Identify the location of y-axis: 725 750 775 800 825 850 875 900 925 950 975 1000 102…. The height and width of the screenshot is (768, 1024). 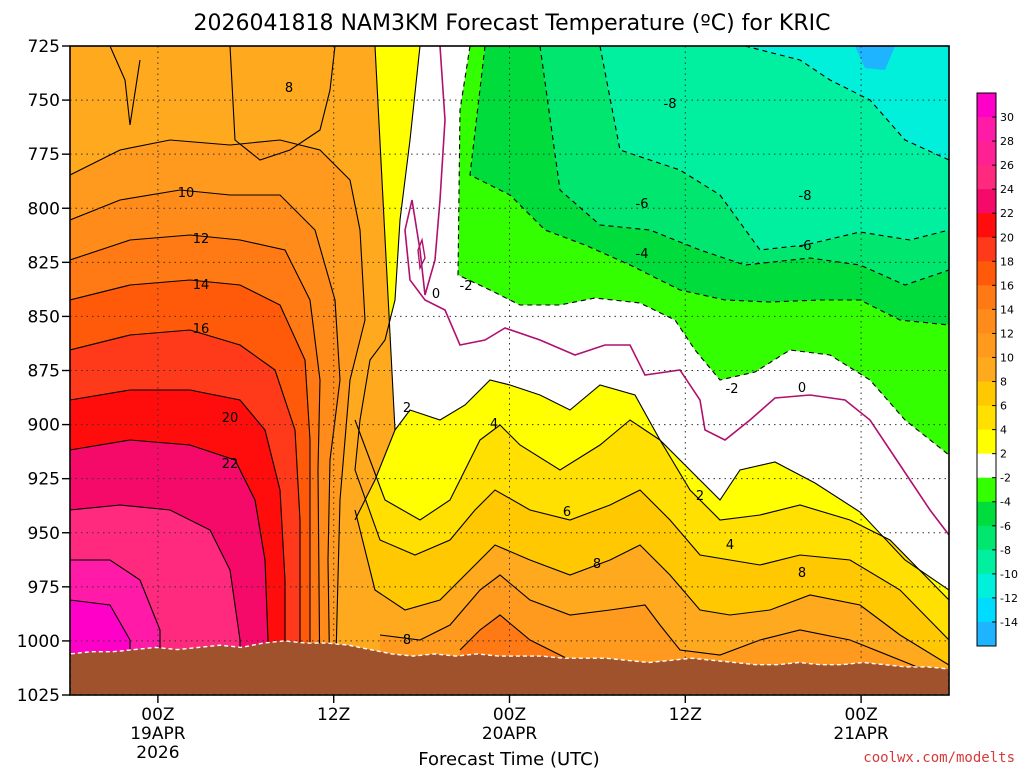
(43, 371).